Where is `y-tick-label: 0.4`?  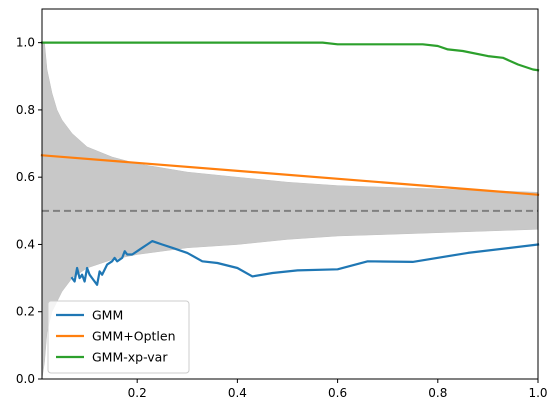
y-tick-label: 0.4 is located at coordinates (25, 244).